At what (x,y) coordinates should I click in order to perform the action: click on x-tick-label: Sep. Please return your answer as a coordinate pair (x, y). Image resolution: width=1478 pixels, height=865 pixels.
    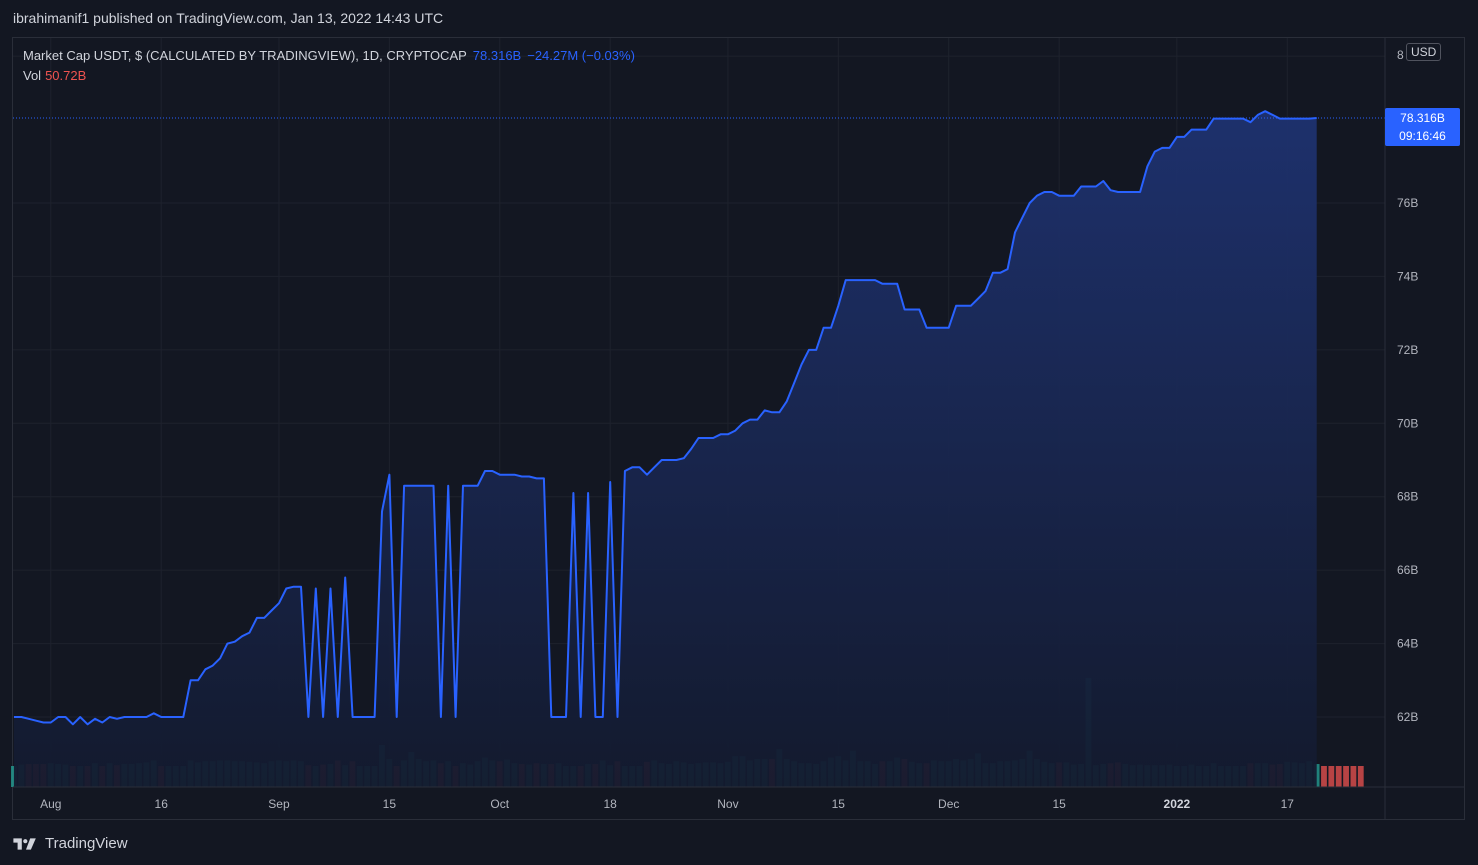
    Looking at the image, I should click on (279, 804).